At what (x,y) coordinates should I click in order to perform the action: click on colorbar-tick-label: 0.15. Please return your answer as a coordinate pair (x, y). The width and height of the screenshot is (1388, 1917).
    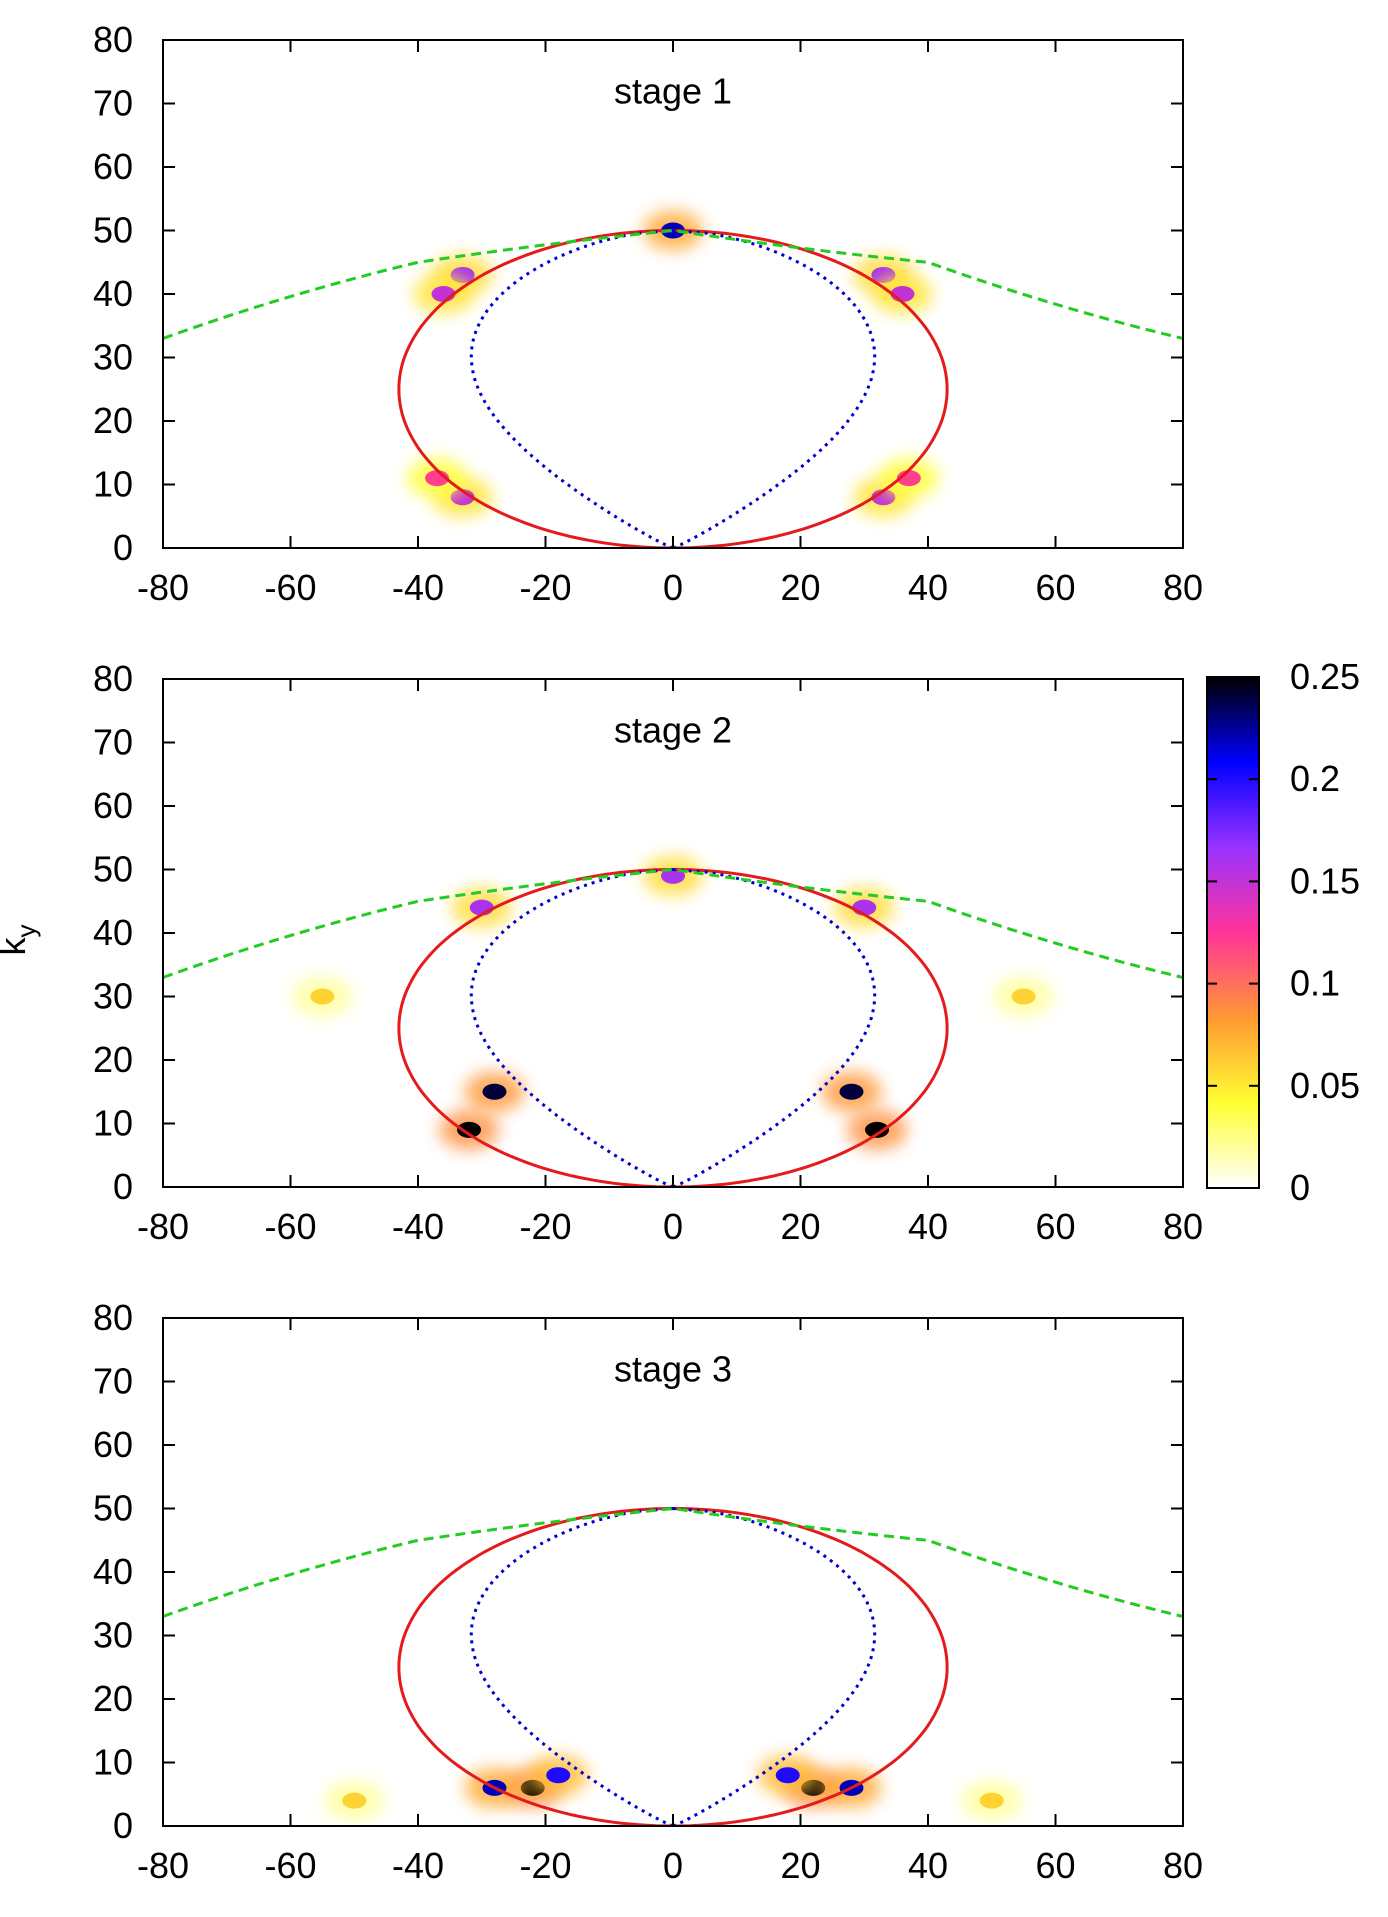
    Looking at the image, I should click on (1325, 880).